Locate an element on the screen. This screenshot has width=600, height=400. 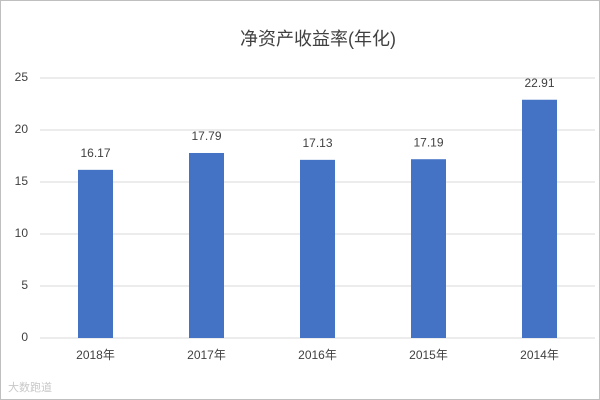
y-tick-label: 20 is located at coordinates (22, 129).